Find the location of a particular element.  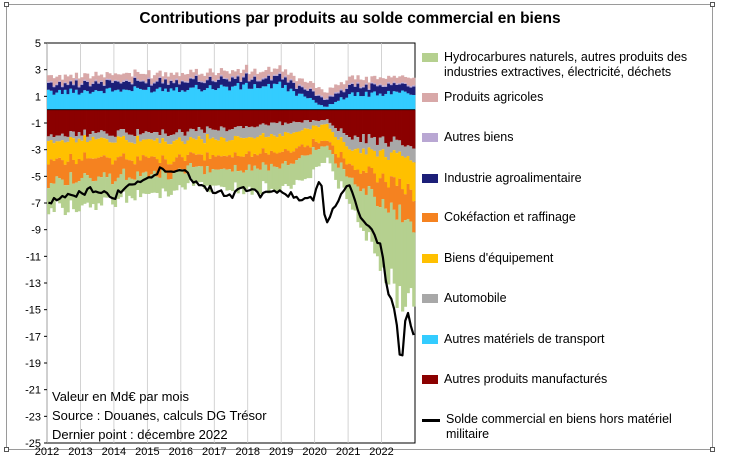

legend-swatch is located at coordinates (430, 178).